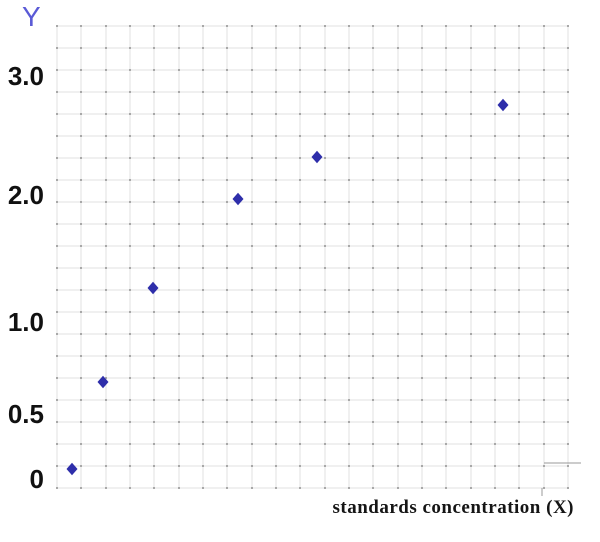 The width and height of the screenshot is (600, 542). What do you see at coordinates (317, 157) in the screenshot?
I see `data-point-diamond` at bounding box center [317, 157].